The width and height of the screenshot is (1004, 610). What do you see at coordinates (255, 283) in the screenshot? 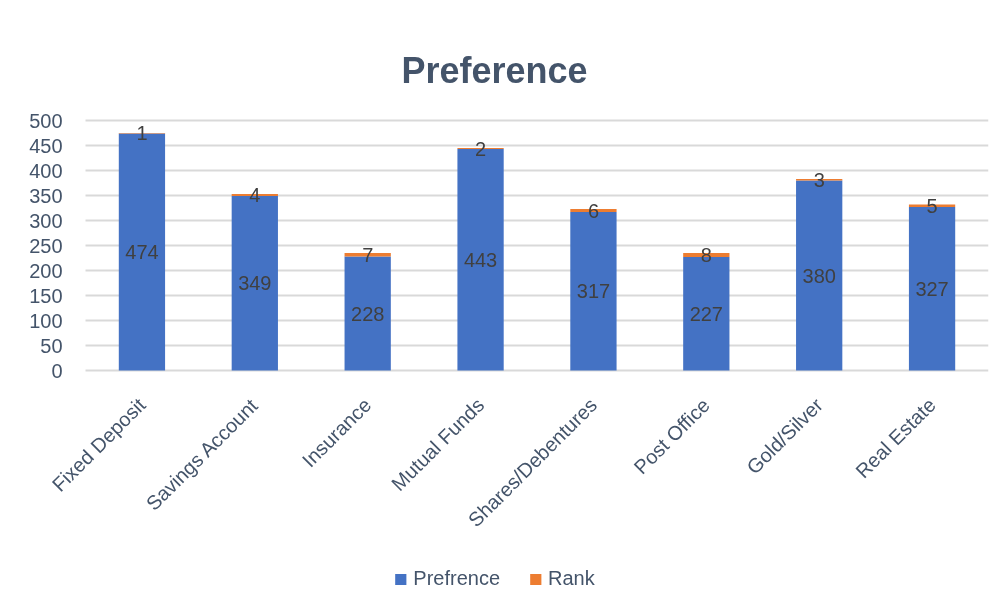
I see `data-label: 349` at bounding box center [255, 283].